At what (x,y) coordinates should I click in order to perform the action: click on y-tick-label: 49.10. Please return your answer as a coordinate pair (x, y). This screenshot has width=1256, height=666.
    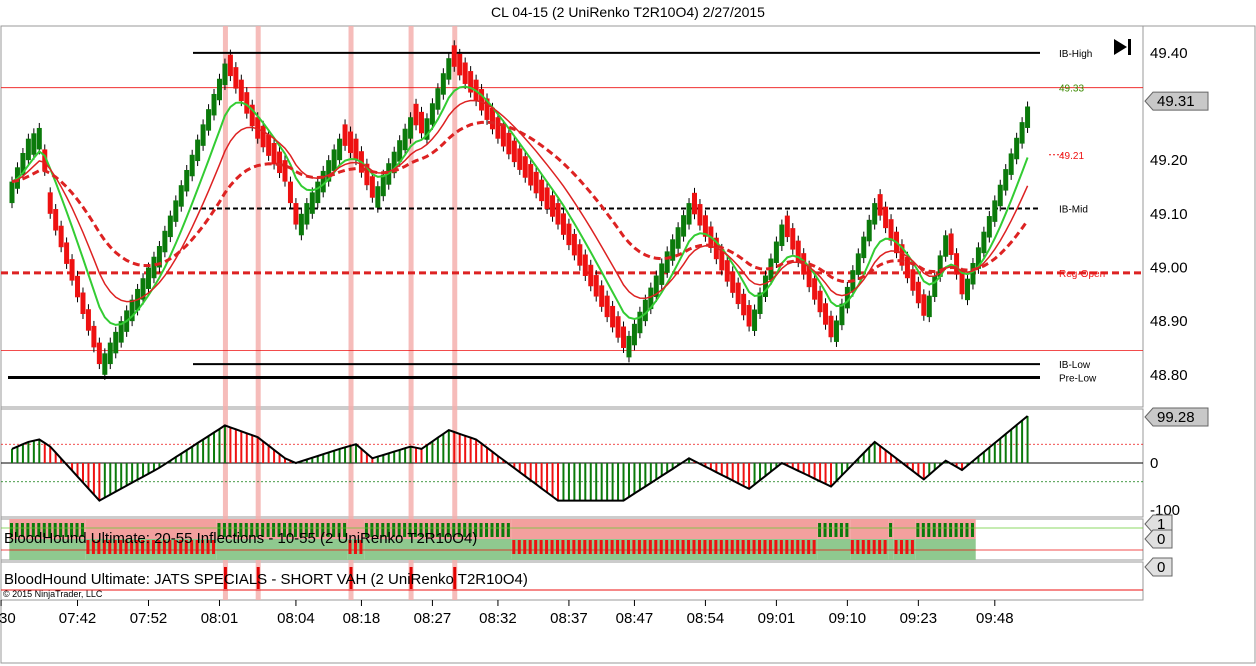
    Looking at the image, I should click on (1169, 214).